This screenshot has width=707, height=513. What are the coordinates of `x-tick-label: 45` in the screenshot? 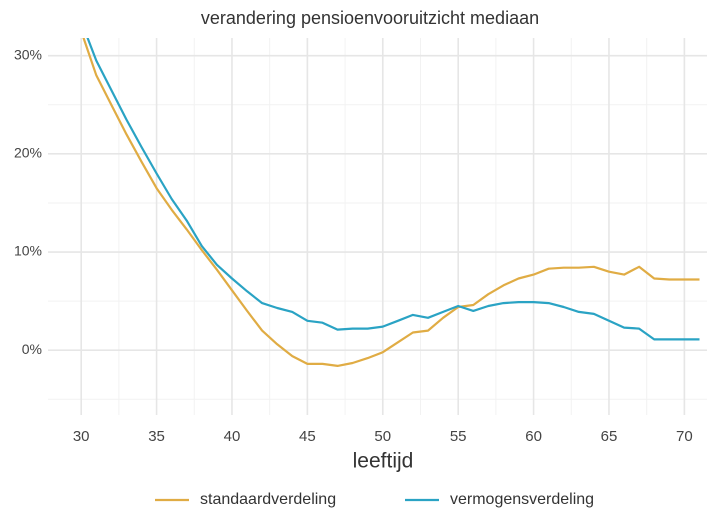 It's located at (307, 436).